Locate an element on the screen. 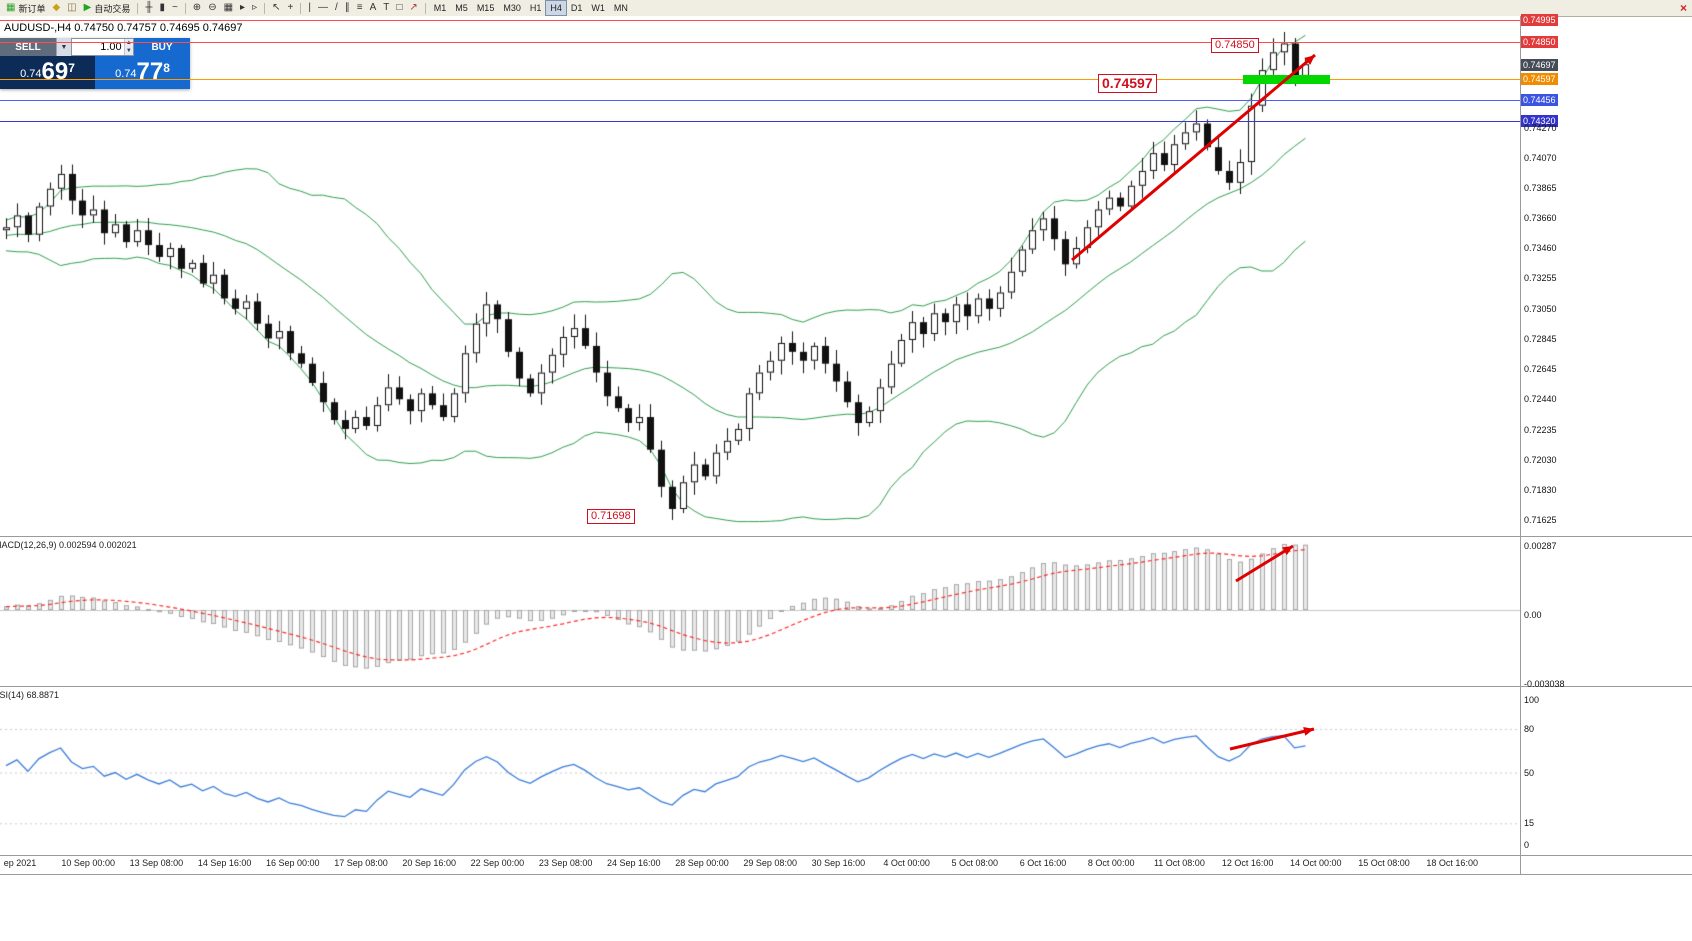 Image resolution: width=1692 pixels, height=941 pixels. price-tick: 0.71625 is located at coordinates (1540, 520).